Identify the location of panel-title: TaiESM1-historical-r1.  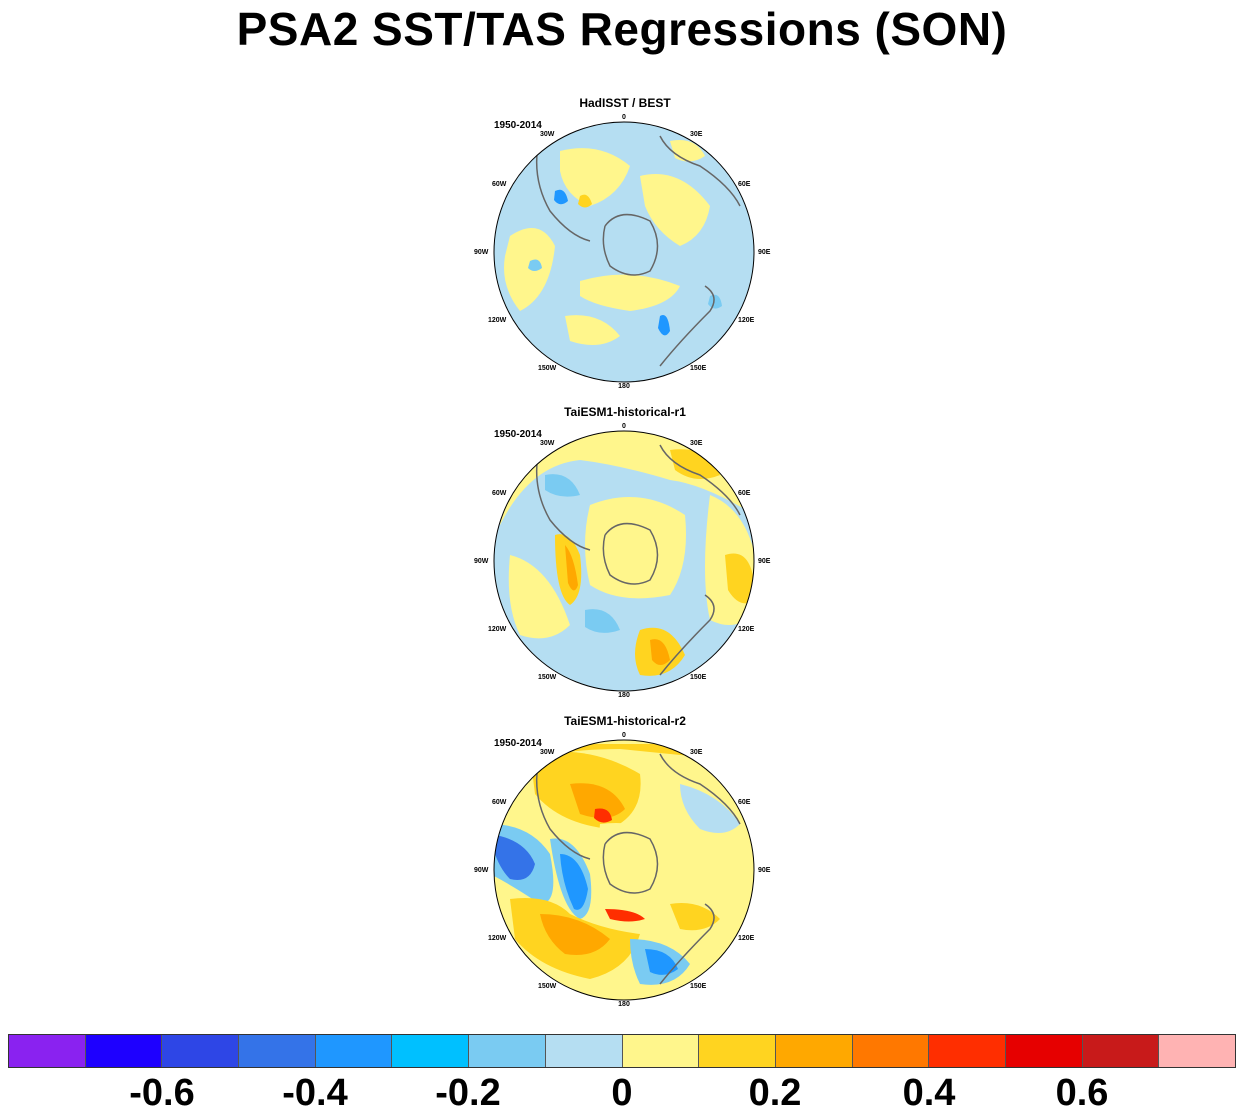
(625, 412).